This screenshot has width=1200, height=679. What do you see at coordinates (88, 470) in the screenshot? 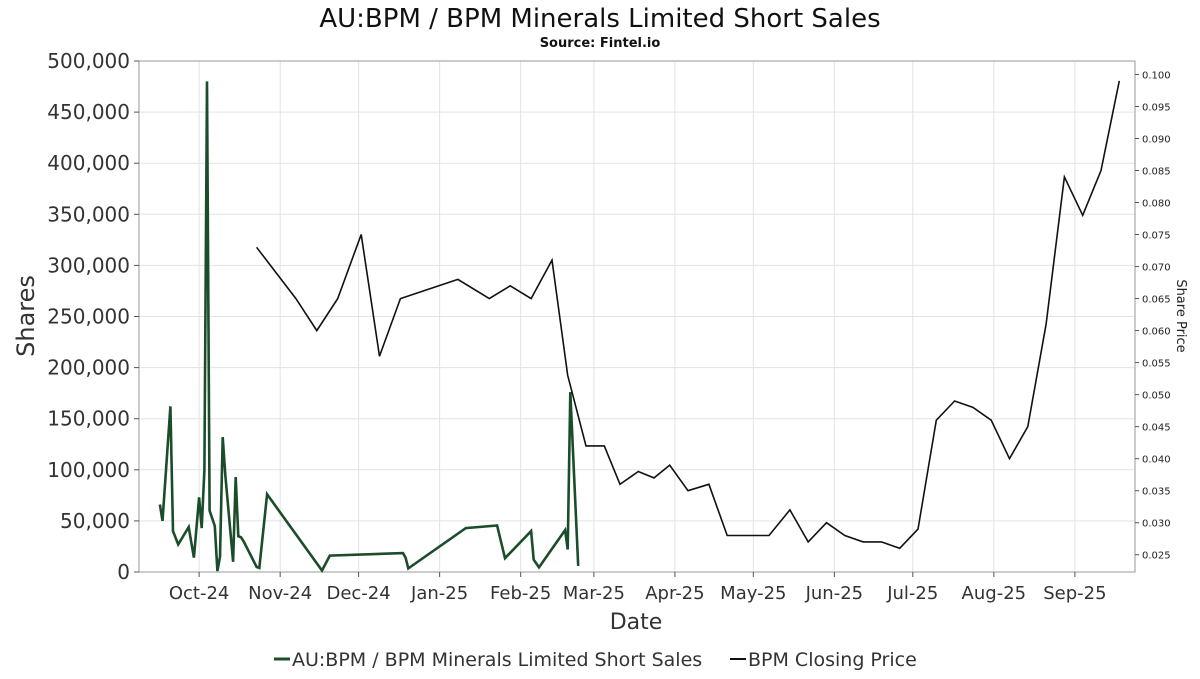
I see `y-tick-label: 100,000` at bounding box center [88, 470].